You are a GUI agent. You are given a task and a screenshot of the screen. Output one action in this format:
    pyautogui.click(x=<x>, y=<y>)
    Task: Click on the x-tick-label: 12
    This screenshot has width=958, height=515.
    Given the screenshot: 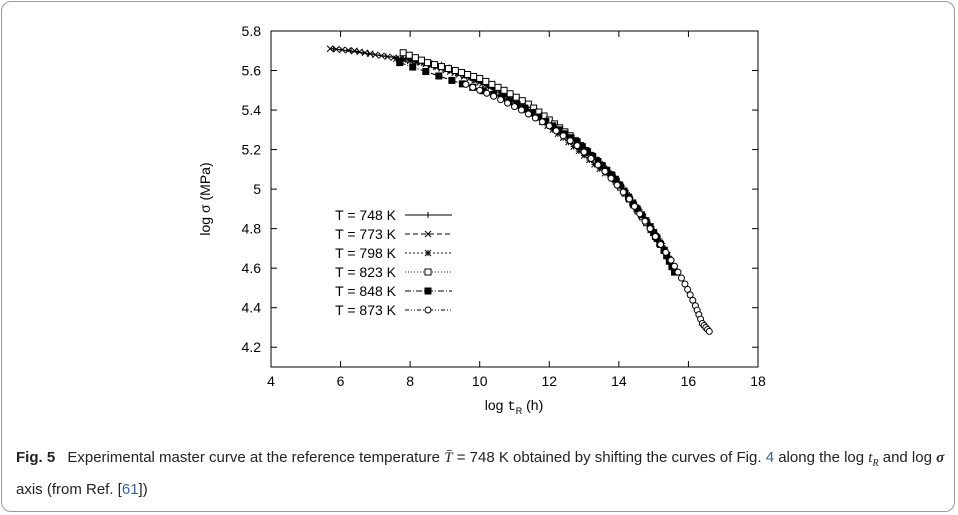 What is the action you would take?
    pyautogui.click(x=549, y=381)
    